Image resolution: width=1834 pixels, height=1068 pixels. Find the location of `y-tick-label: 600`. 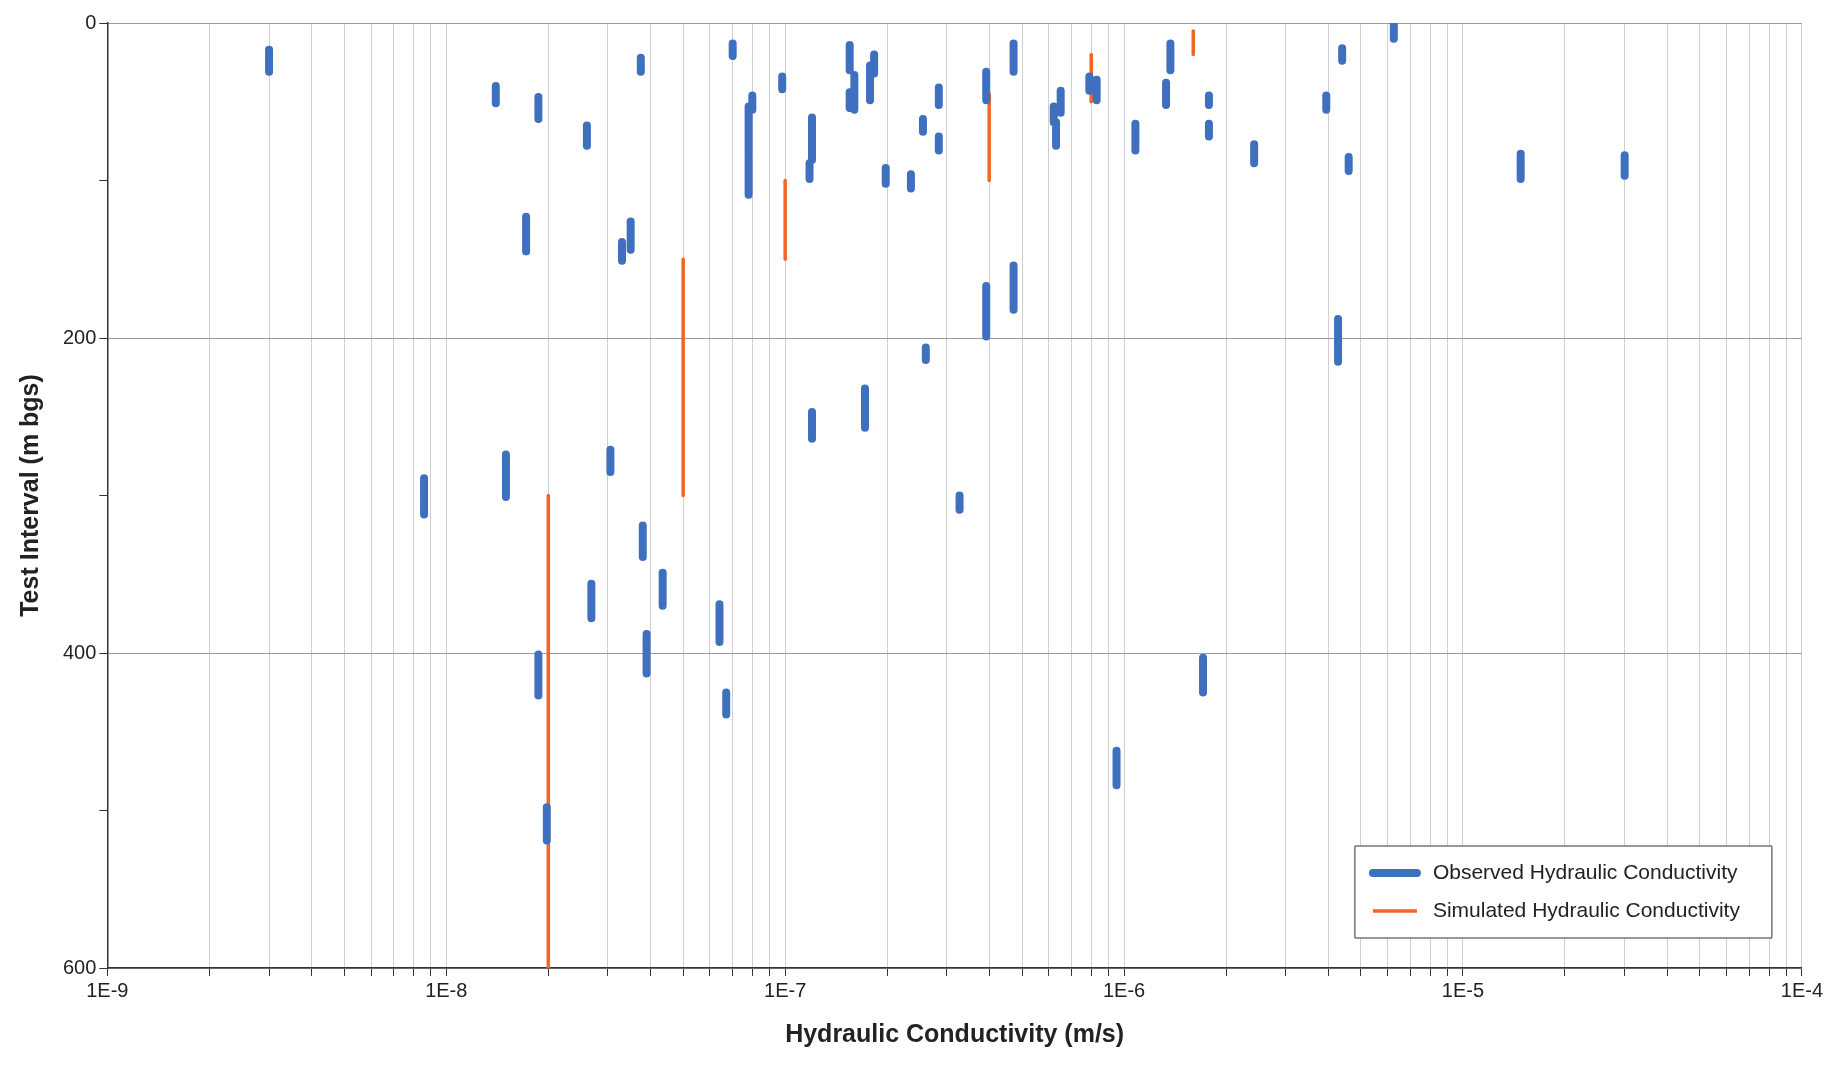

y-tick-label: 600 is located at coordinates (79, 966).